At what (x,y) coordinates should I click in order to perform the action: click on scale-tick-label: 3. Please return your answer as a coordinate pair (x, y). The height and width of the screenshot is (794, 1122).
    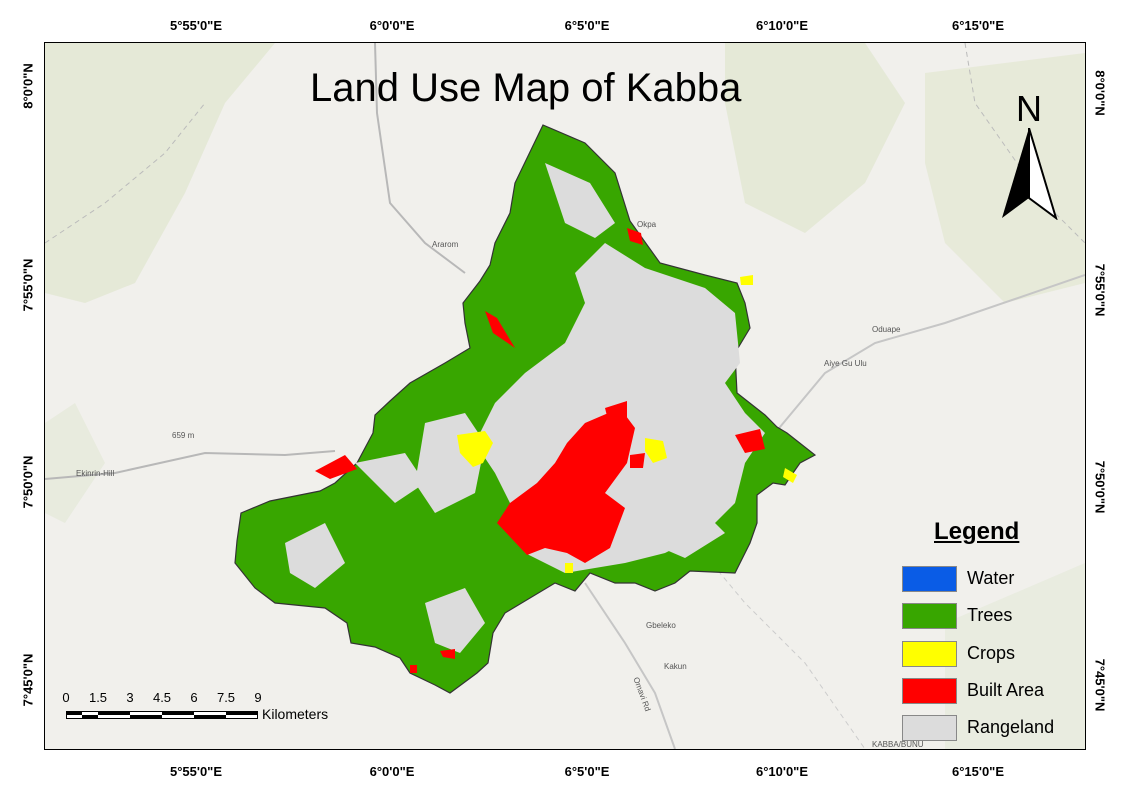
    Looking at the image, I should click on (130, 697).